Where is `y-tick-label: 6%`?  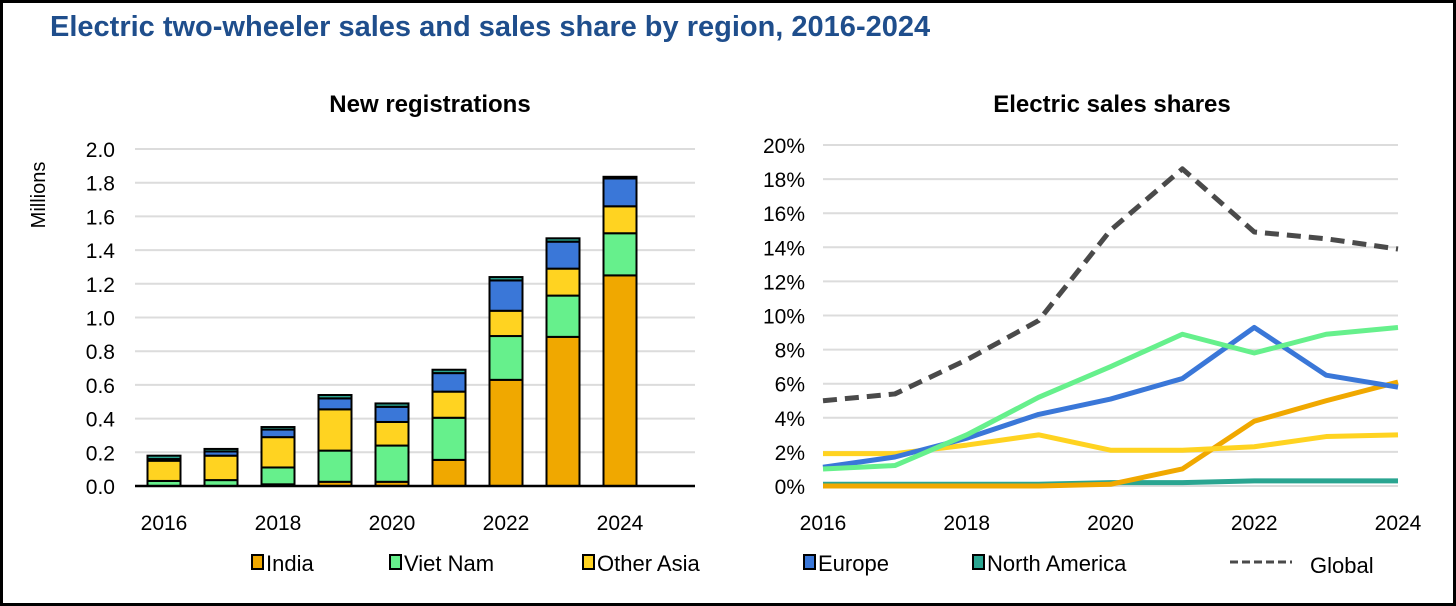 y-tick-label: 6% is located at coordinates (790, 385).